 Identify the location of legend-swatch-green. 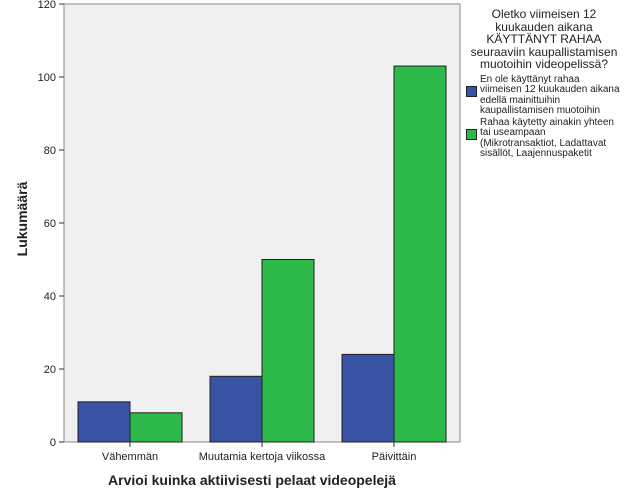
(471, 134).